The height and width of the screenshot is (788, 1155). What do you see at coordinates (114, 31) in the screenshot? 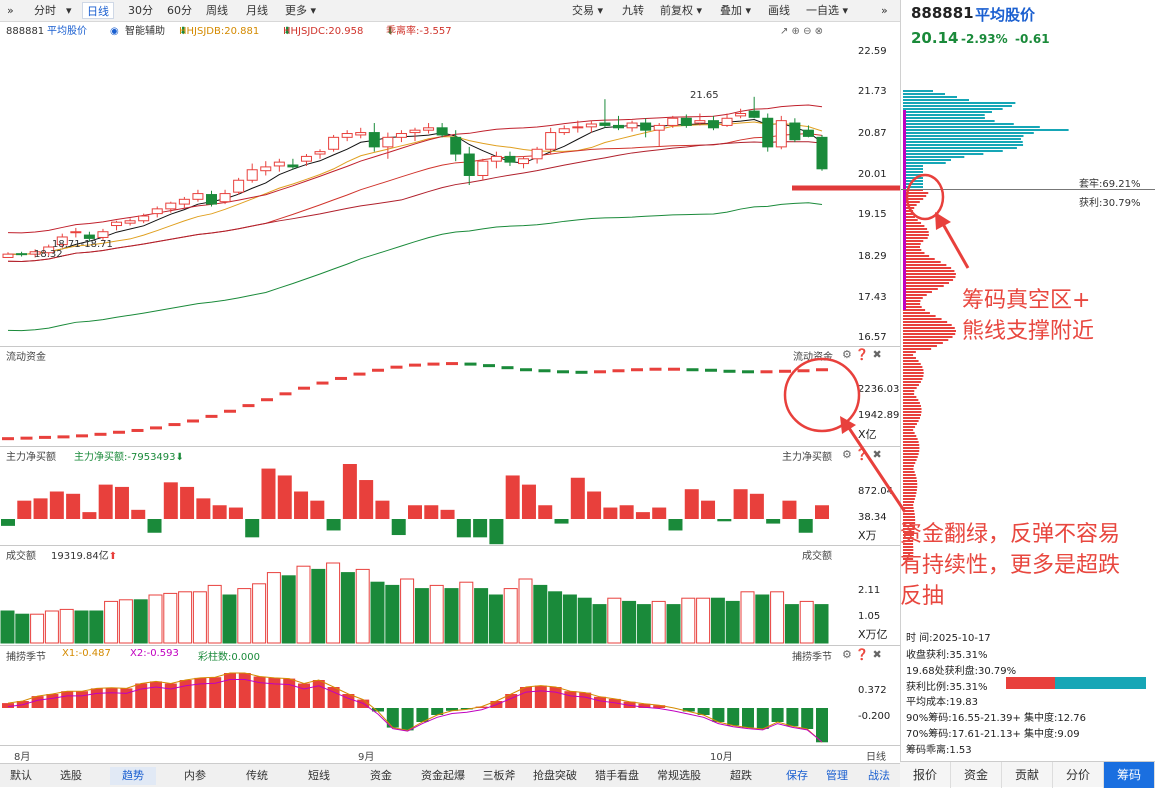
I see `smart-assist-icon: ◉` at bounding box center [114, 31].